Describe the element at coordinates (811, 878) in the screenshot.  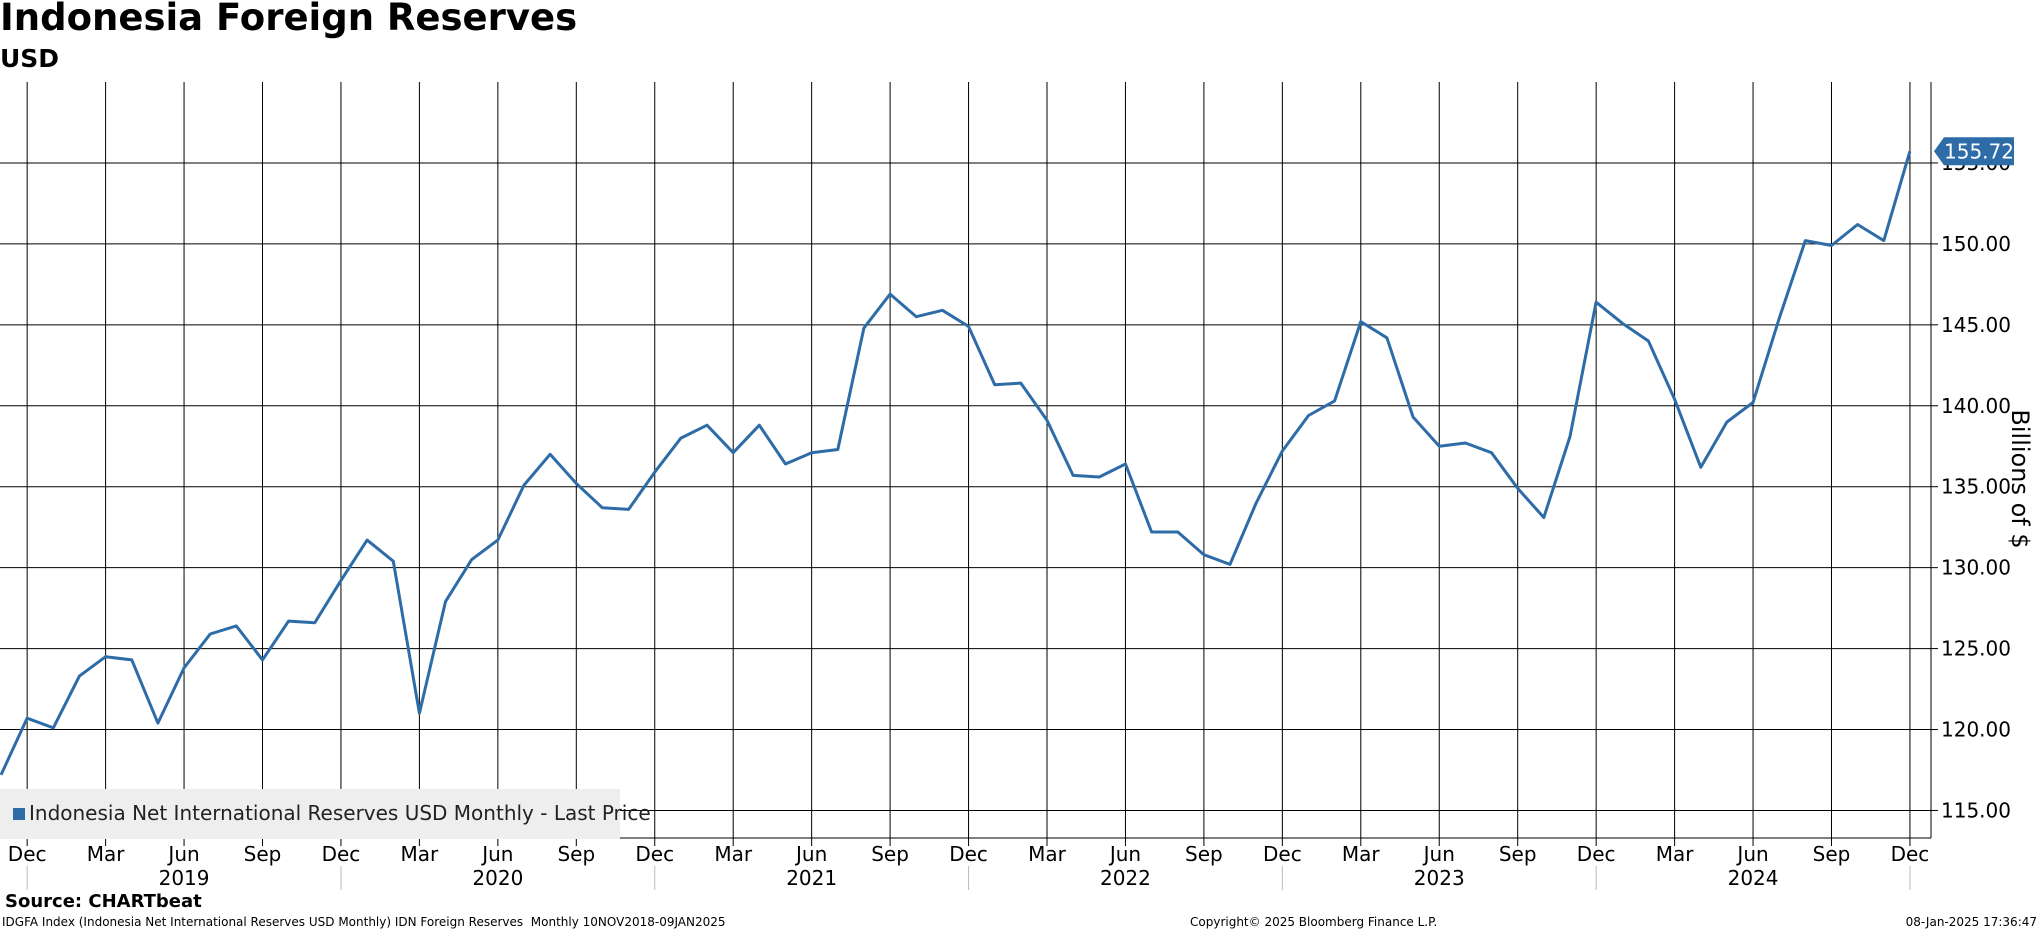
I see `year-label: 2021` at that location.